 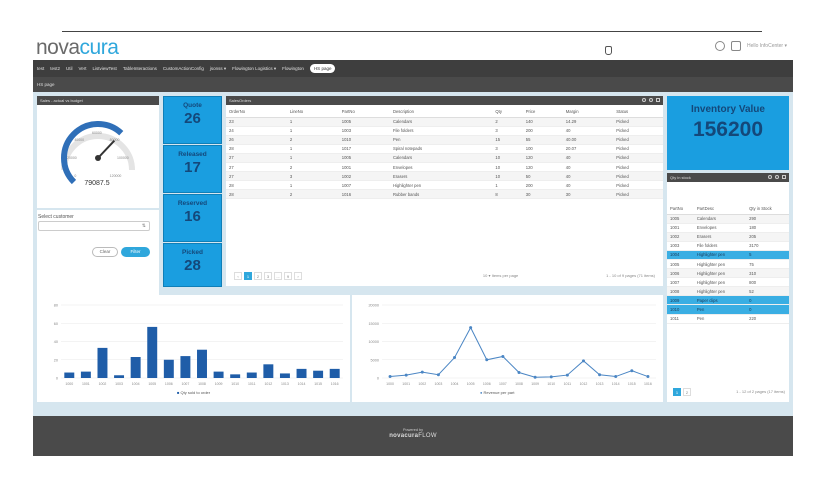 I want to click on table-row: 1009 Paper clips 0, so click(x=728, y=300).